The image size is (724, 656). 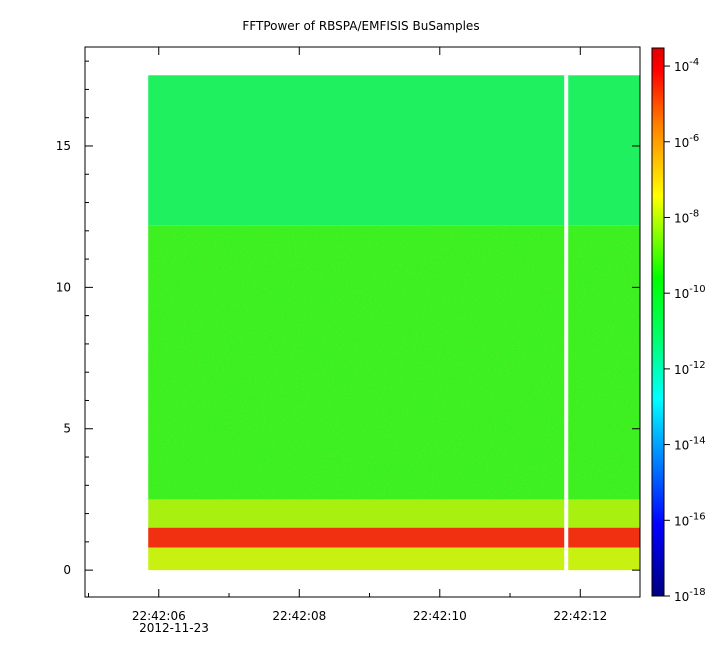 I want to click on x-date-label: 2012-11-23, so click(x=174, y=628).